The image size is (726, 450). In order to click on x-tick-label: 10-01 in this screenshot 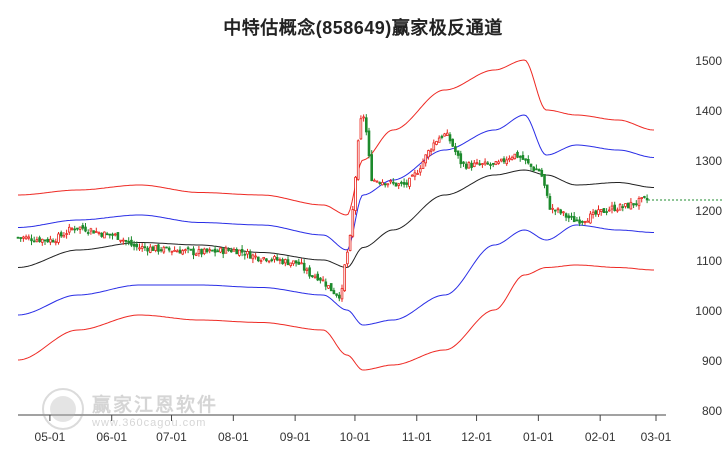, I will do `click(355, 437)`.